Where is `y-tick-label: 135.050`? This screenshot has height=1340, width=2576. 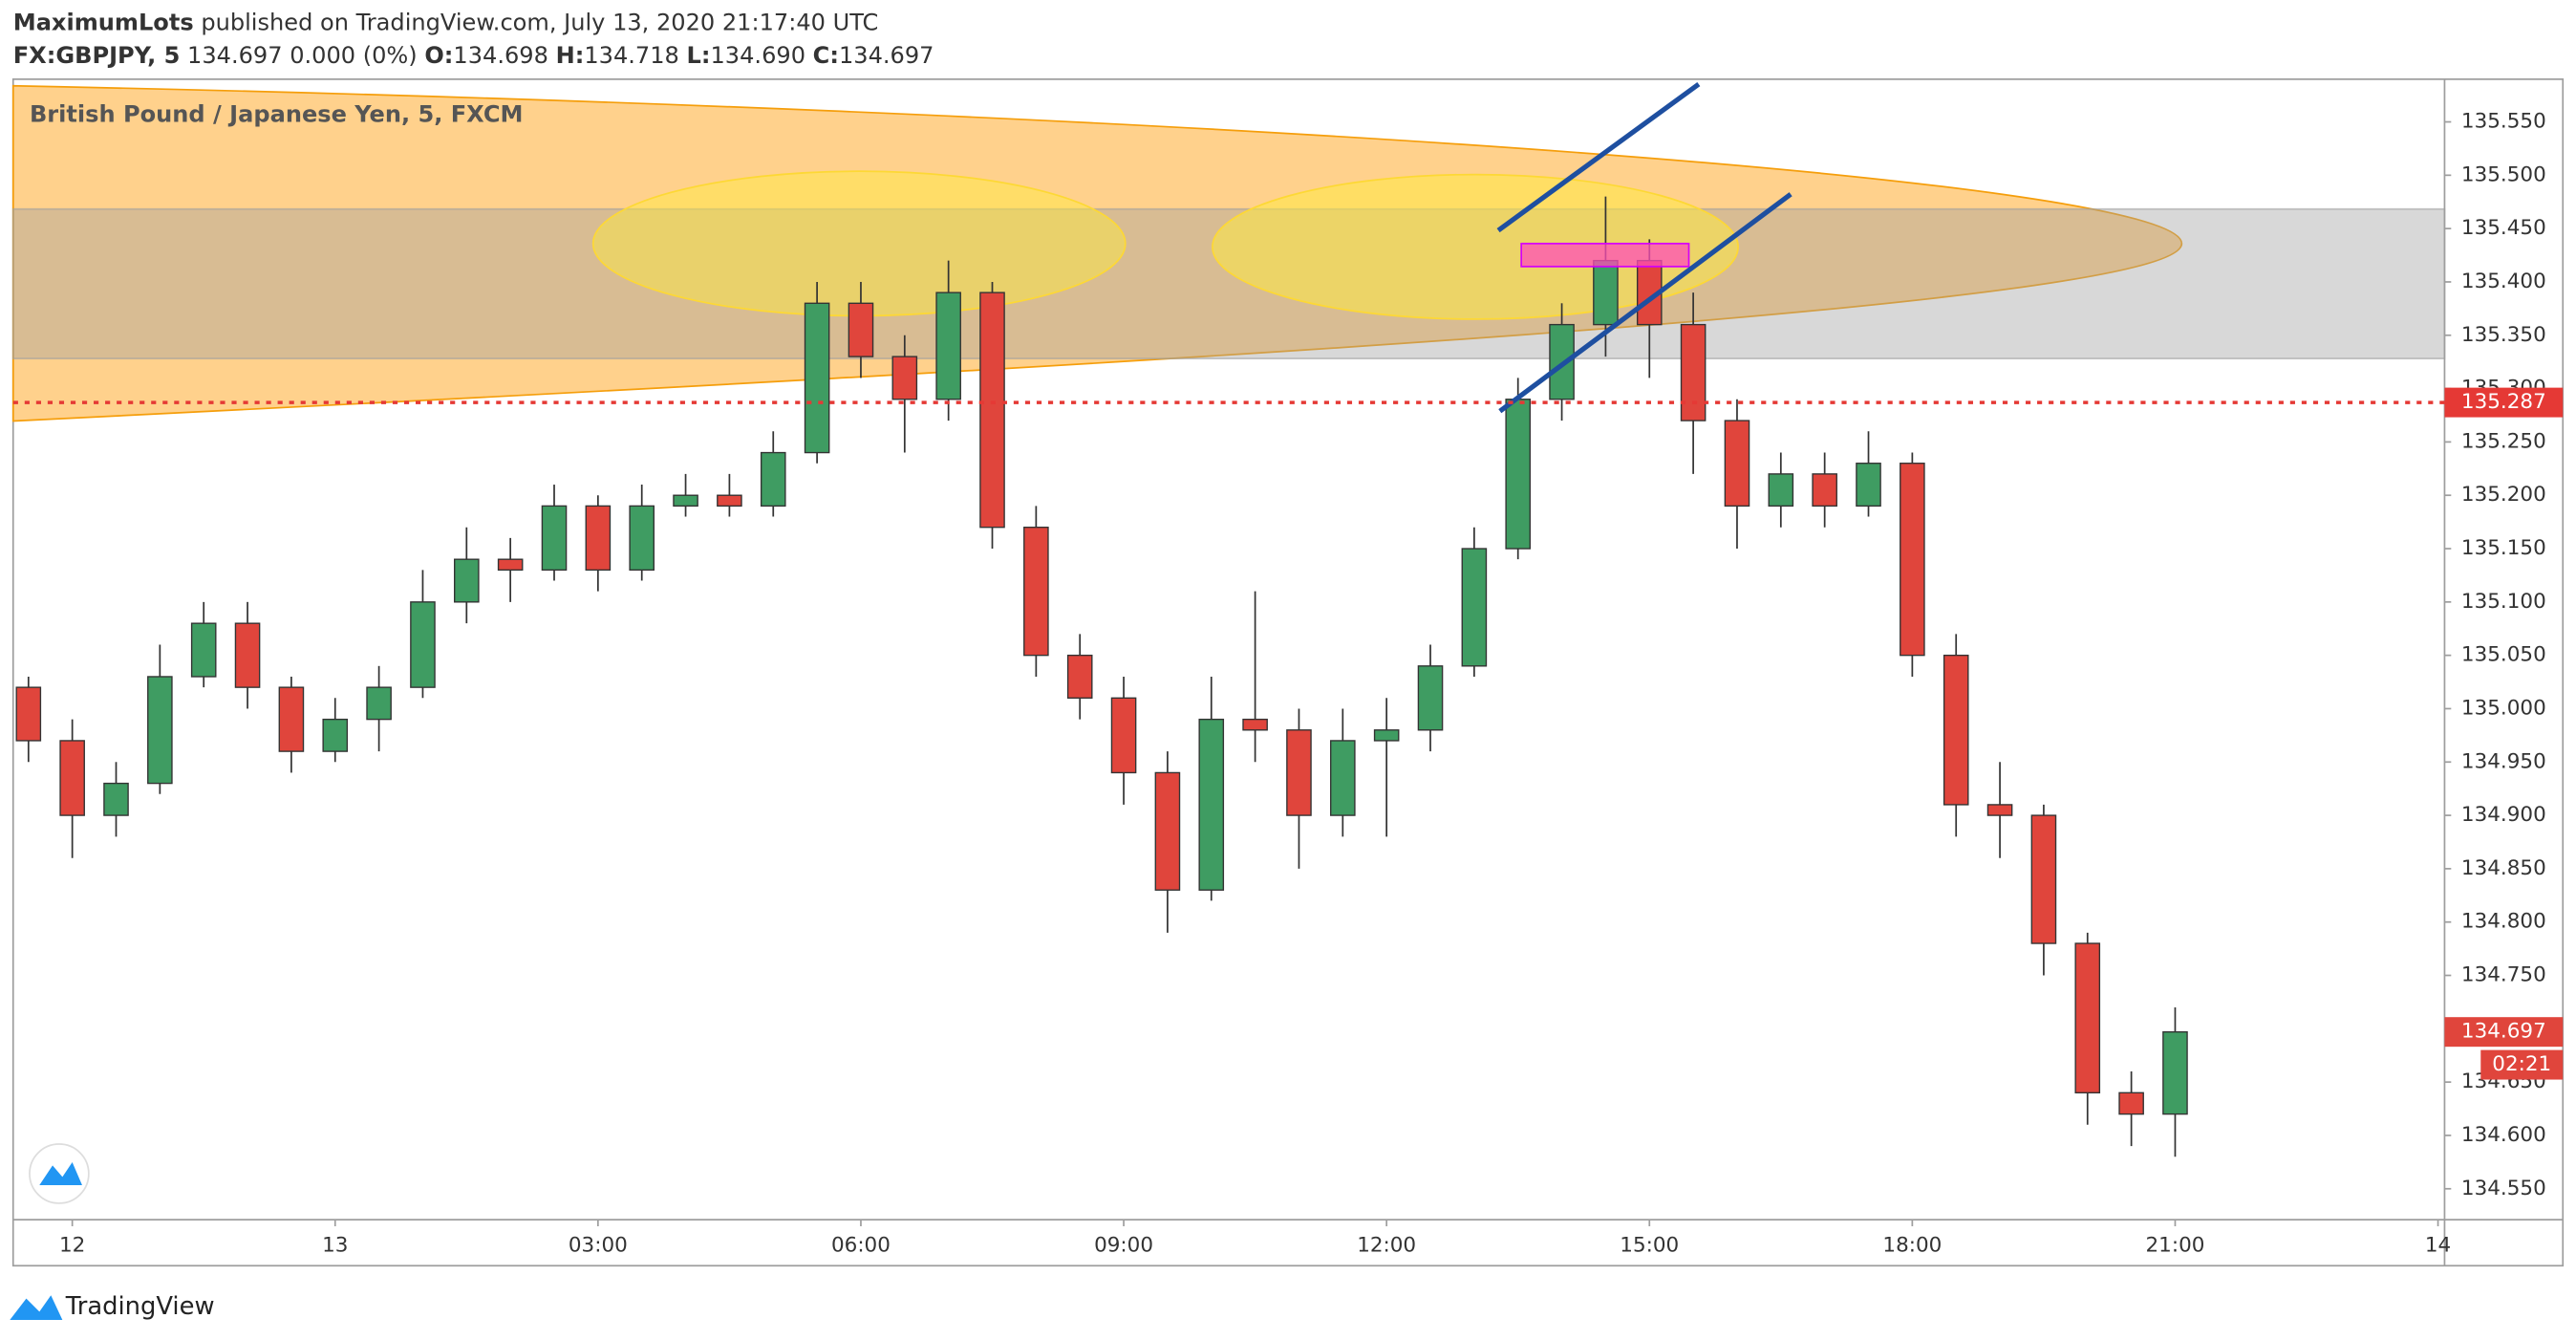
y-tick-label: 135.050 is located at coordinates (2503, 655).